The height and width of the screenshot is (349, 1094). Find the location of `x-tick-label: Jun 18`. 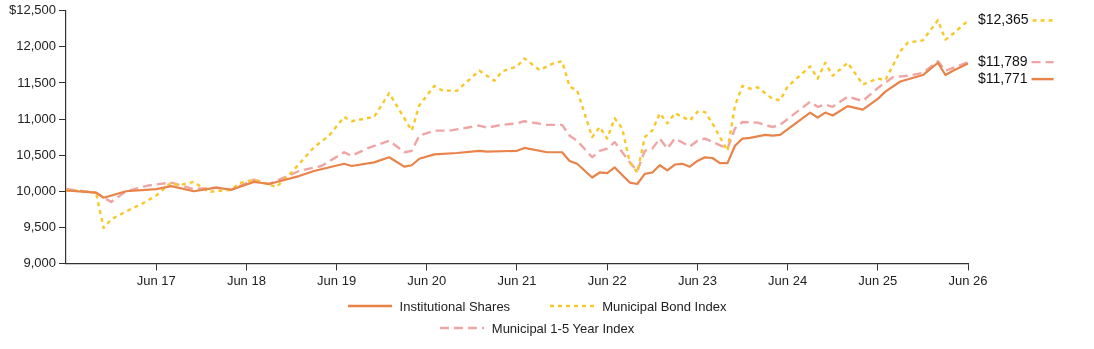

x-tick-label: Jun 18 is located at coordinates (246, 280).